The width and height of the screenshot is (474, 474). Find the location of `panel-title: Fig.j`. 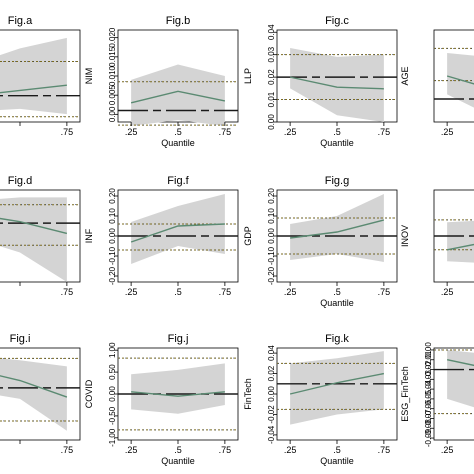

panel-title: Fig.j is located at coordinates (178, 339).